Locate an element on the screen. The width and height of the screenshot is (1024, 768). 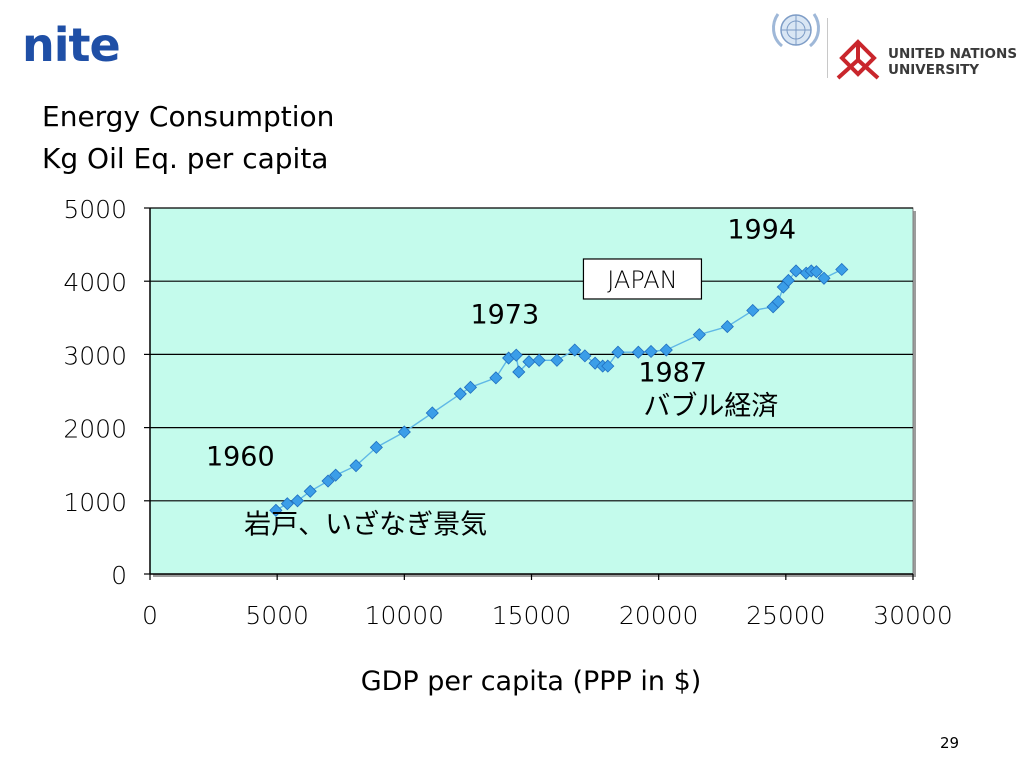
x-tick-label: 20000 is located at coordinates (659, 615).